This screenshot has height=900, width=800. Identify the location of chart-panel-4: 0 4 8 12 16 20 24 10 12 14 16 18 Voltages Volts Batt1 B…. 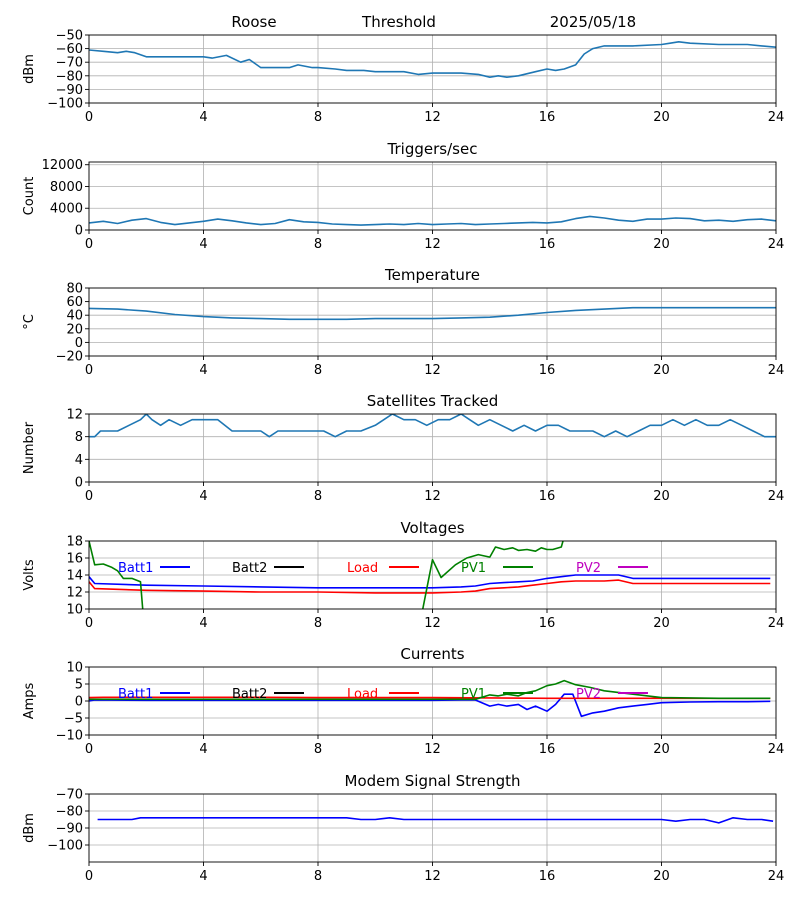
(403, 575).